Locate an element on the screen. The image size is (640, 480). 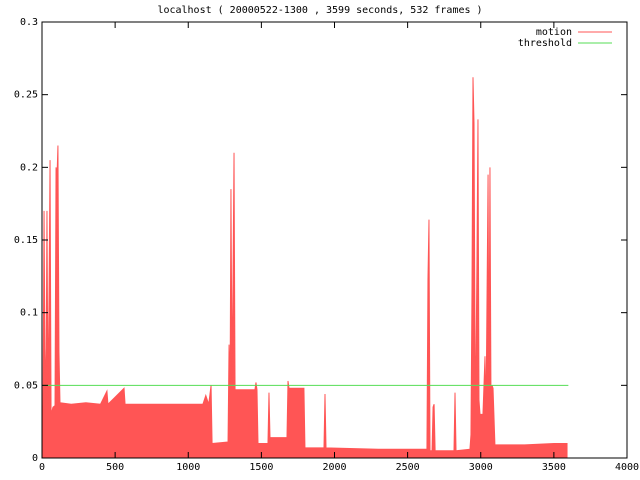
x-tick-label: 2500 is located at coordinates (408, 467).